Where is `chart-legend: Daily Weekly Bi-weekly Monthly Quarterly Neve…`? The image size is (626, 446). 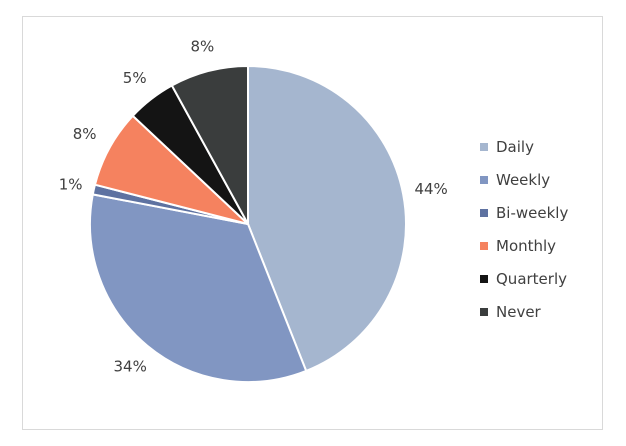
chart-legend: Daily Weekly Bi-weekly Monthly Quarterly Neve… is located at coordinates (524, 229).